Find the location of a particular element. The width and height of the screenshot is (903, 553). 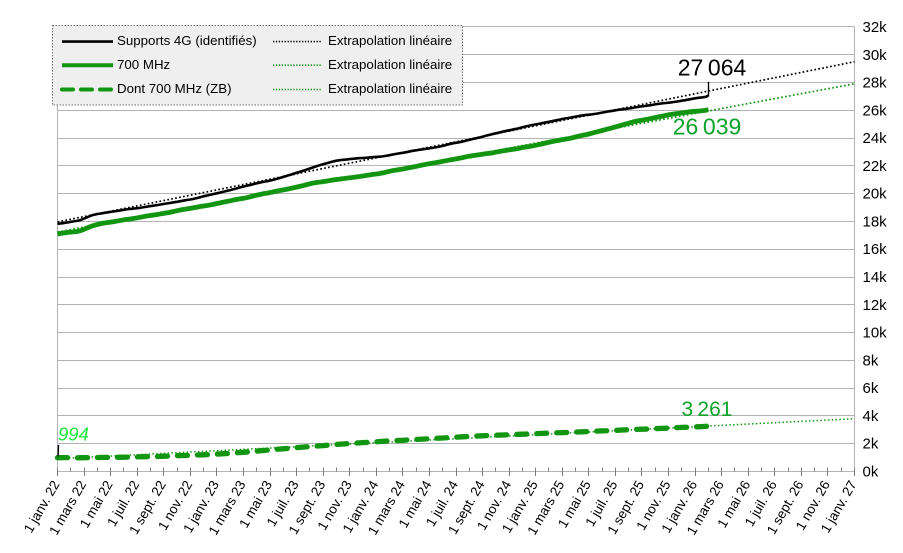

svg-text: 27 064 is located at coordinates (712, 67).